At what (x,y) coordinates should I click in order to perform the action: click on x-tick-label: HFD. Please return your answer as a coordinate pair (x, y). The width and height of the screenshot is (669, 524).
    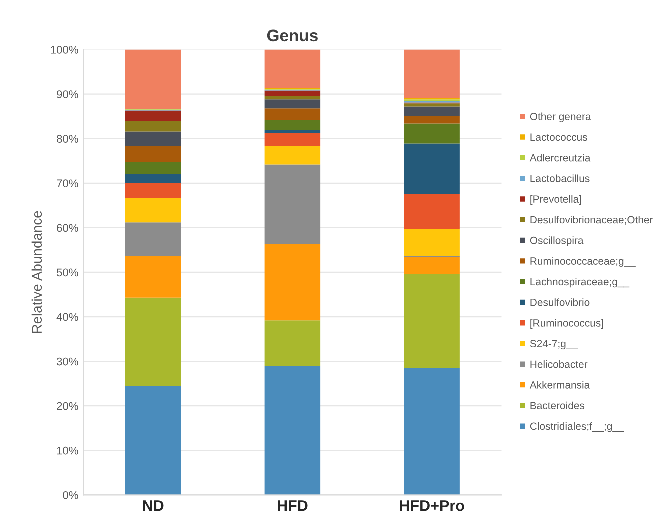
    Looking at the image, I should click on (293, 506).